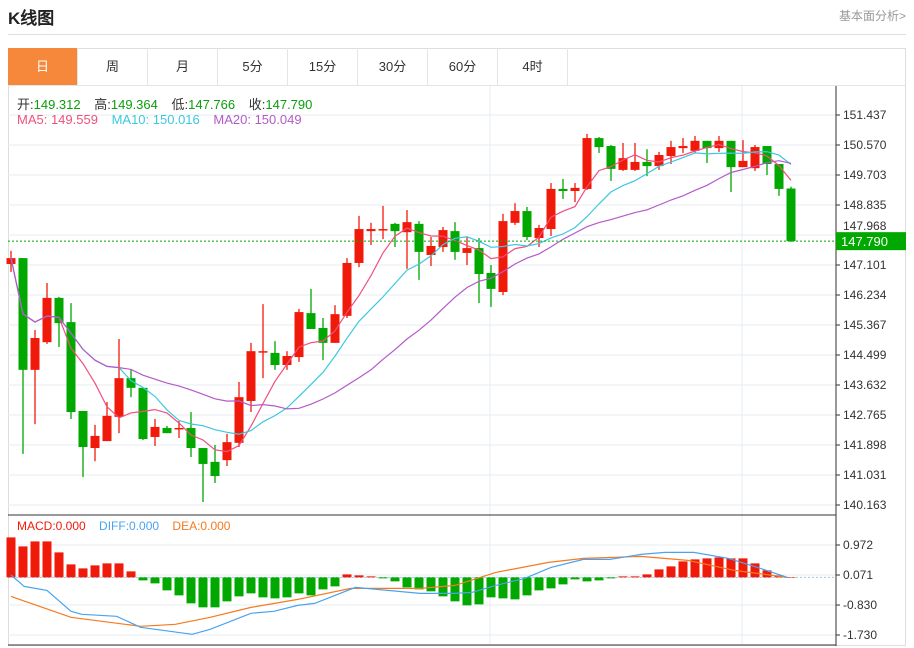  I want to click on macd-legend-item: MACD:0.000, so click(51, 526).